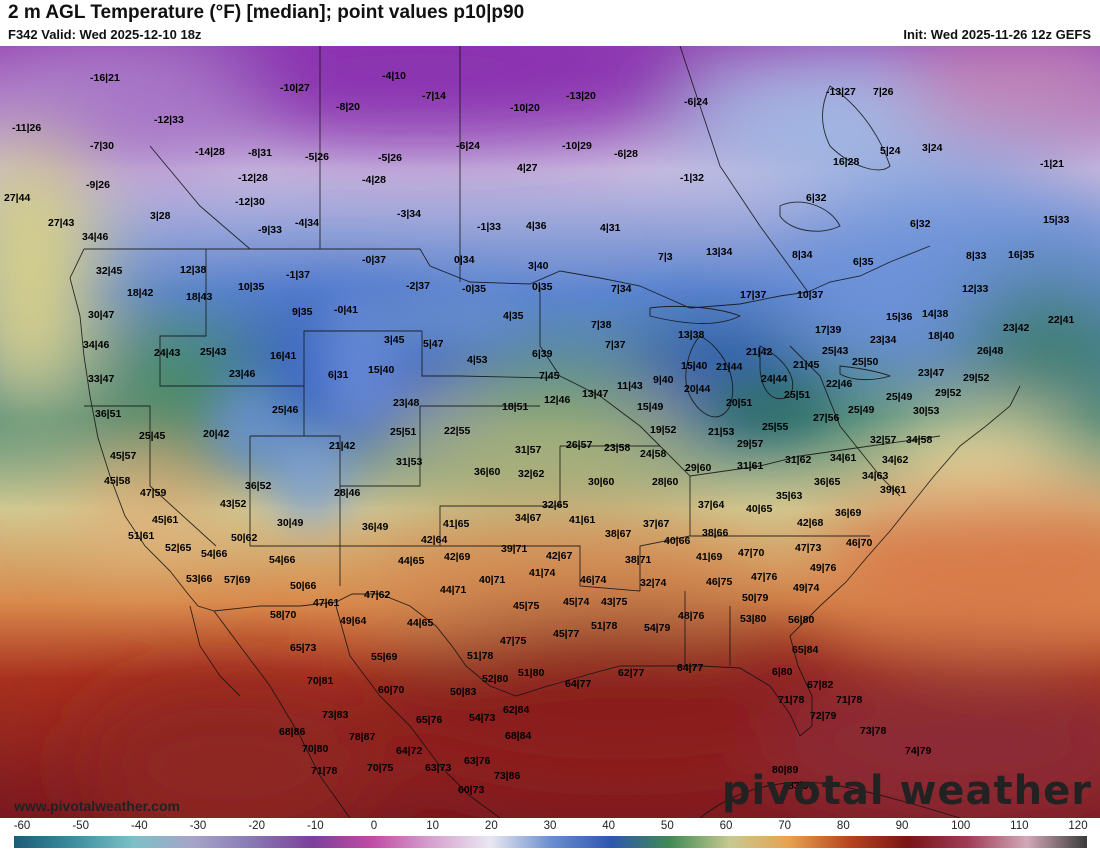 The image size is (1100, 850). I want to click on point-value: 27|44, so click(17, 198).